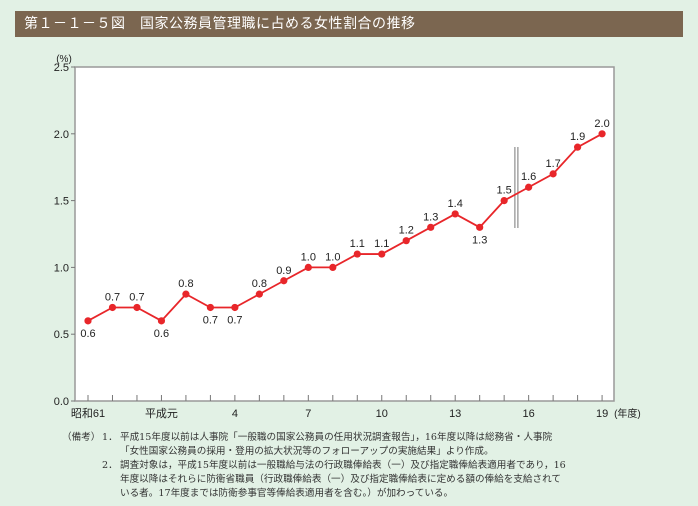 This screenshot has height=506, width=698. Describe the element at coordinates (601, 124) in the screenshot. I see `data-label: 2.0` at that location.